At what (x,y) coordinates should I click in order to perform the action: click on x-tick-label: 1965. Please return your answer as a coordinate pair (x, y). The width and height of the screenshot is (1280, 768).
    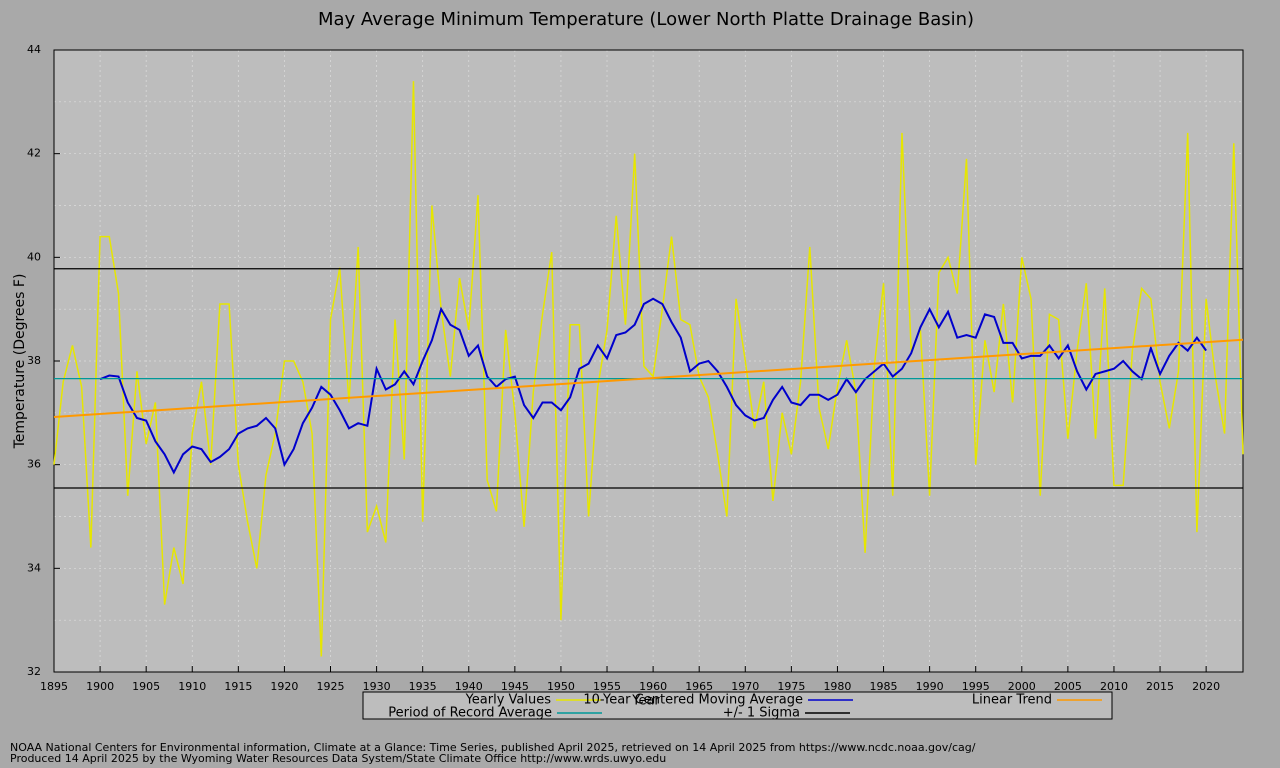
    Looking at the image, I should click on (699, 686).